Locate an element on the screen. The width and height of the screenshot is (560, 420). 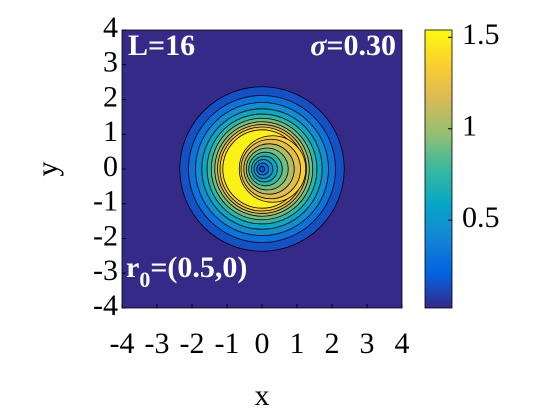
x-tick-label: 0 is located at coordinates (262, 343).